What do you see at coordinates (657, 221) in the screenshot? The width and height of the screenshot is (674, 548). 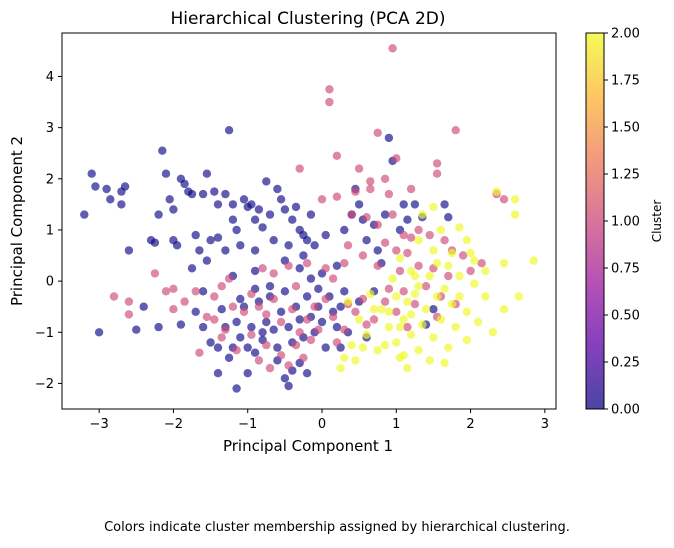 I see `colorbar-label: Cluster` at bounding box center [657, 221].